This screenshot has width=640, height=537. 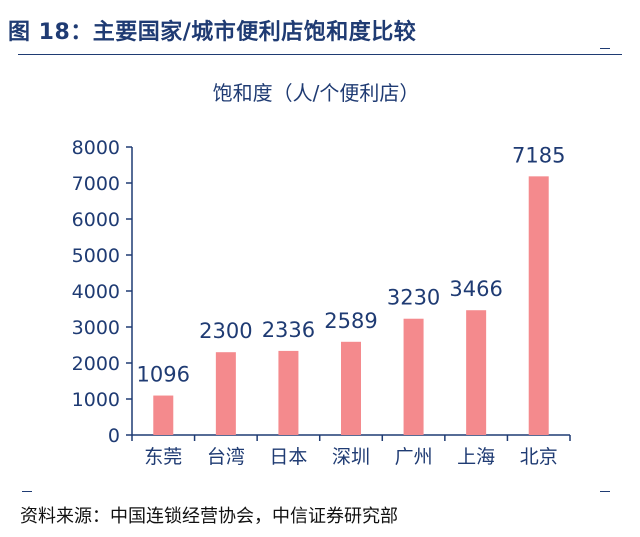 I want to click on data-label: 2589, so click(x=350, y=321).